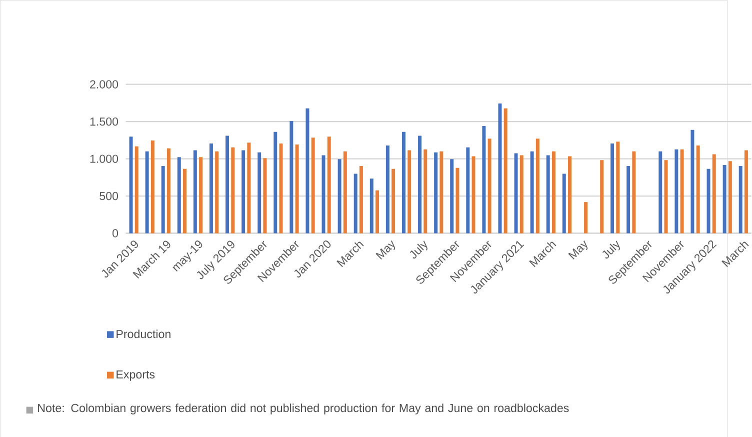 The image size is (752, 437). What do you see at coordinates (143, 333) in the screenshot?
I see `legend-label: Production` at bounding box center [143, 333].